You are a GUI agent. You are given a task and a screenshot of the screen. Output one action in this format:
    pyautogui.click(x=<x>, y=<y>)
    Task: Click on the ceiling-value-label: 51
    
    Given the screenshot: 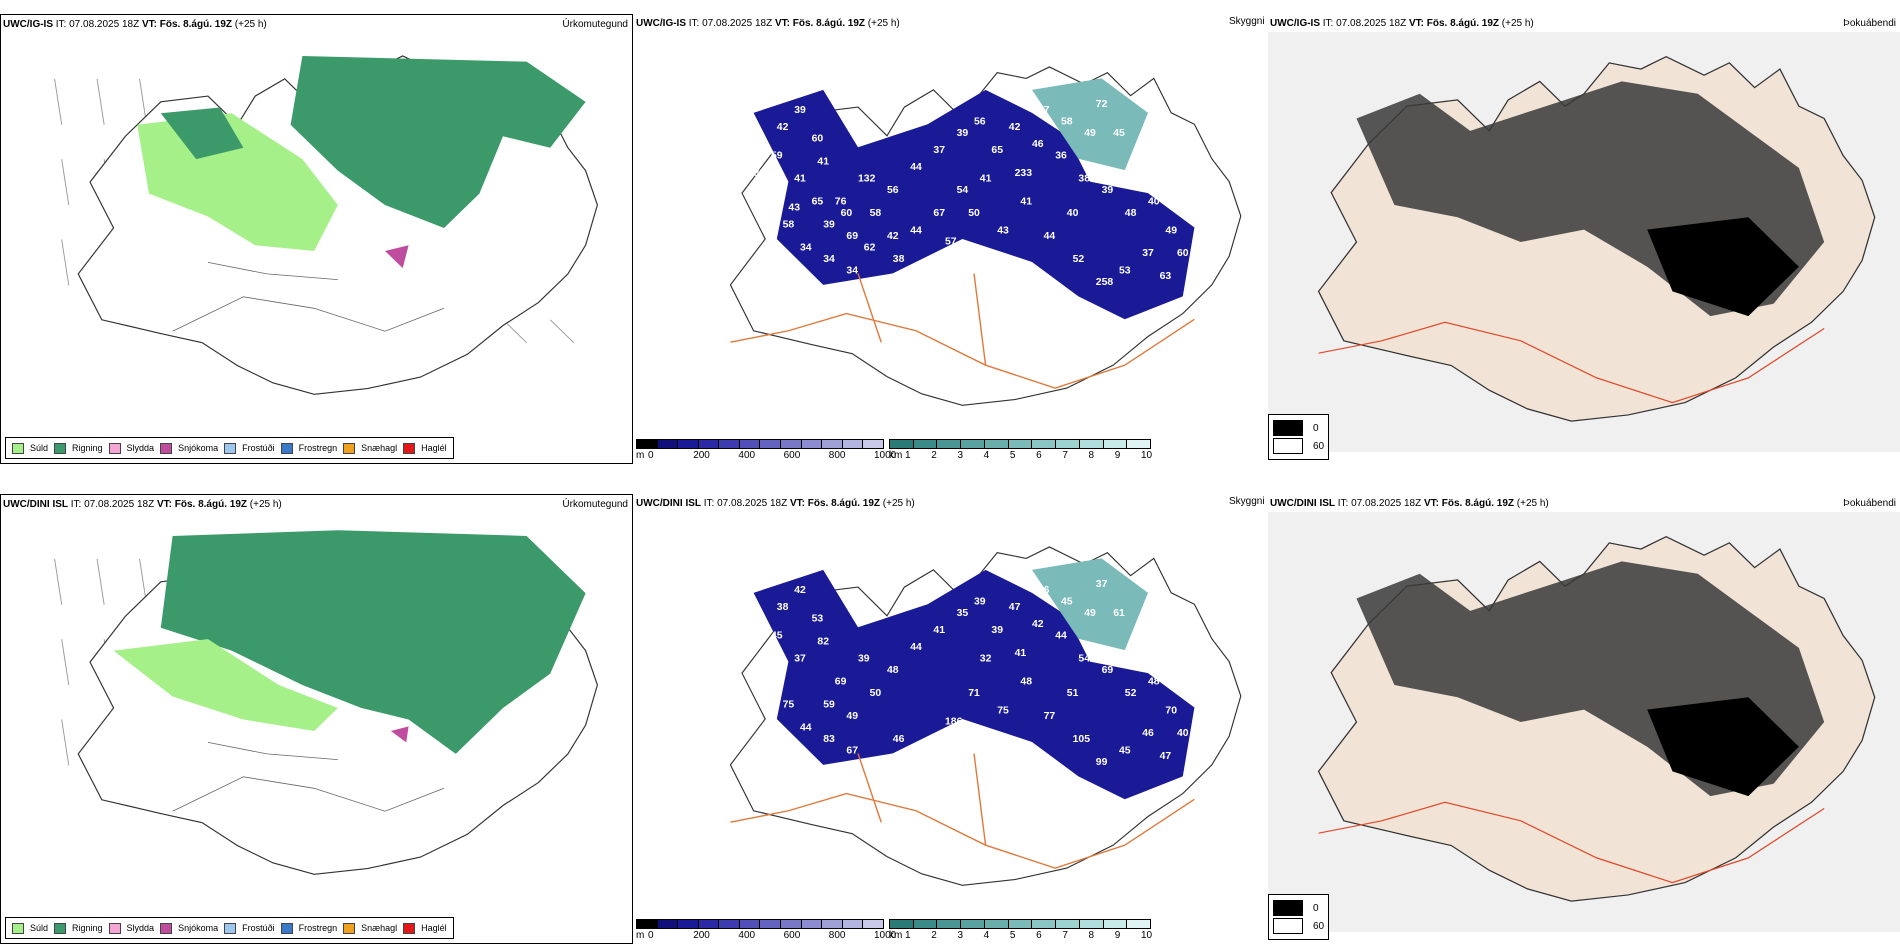 What is the action you would take?
    pyautogui.click(x=1073, y=693)
    